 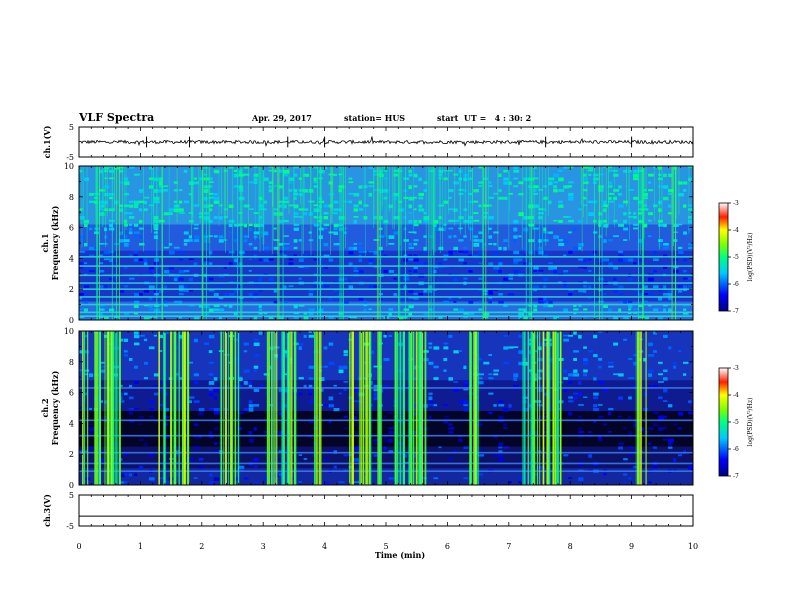 What do you see at coordinates (69, 331) in the screenshot?
I see `ch2-spectrogram-ytick-label: 10` at bounding box center [69, 331].